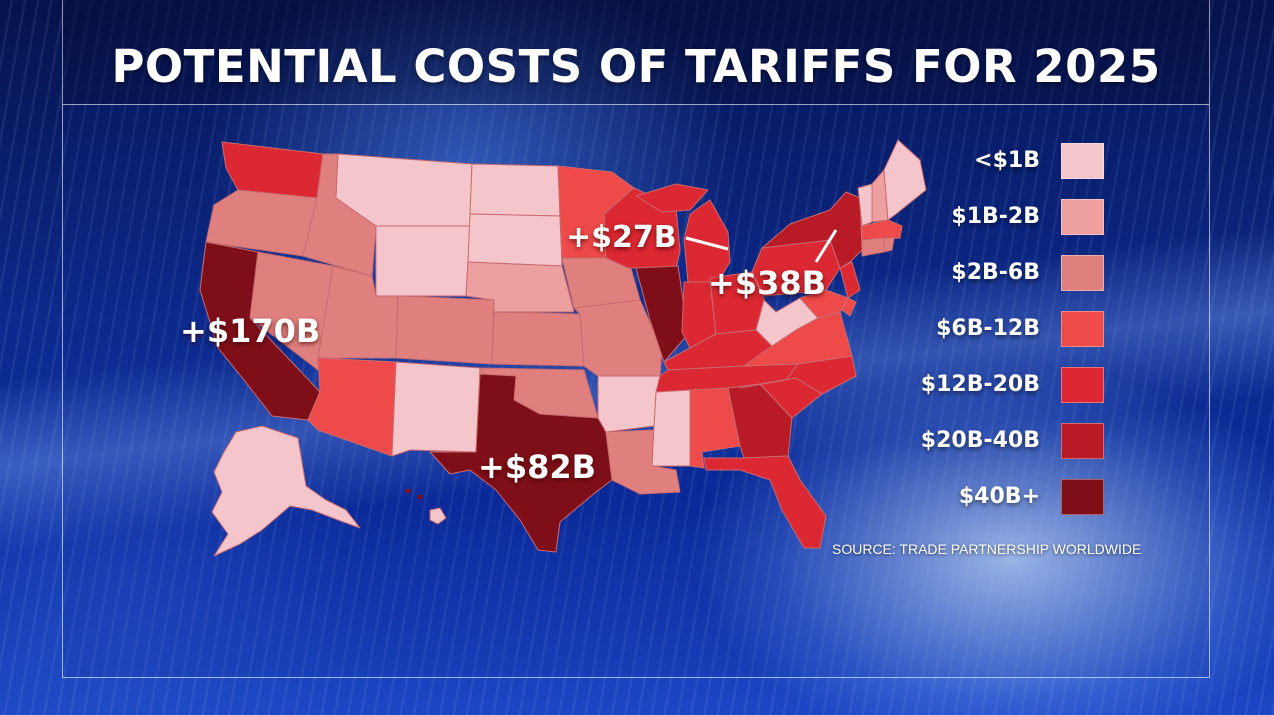 This screenshot has width=1274, height=715. What do you see at coordinates (812, 230) in the screenshot?
I see `state-new-york` at bounding box center [812, 230].